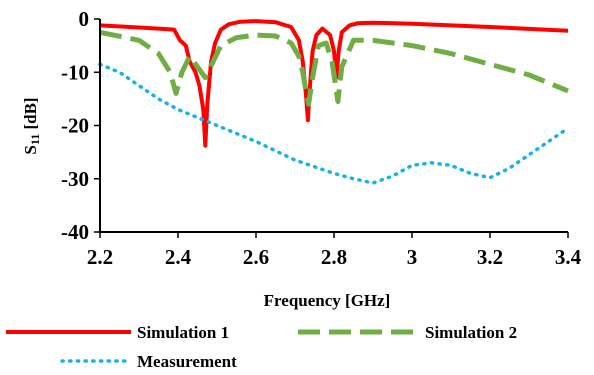  What do you see at coordinates (100, 257) in the screenshot?
I see `x-tick-label: 2.2` at bounding box center [100, 257].